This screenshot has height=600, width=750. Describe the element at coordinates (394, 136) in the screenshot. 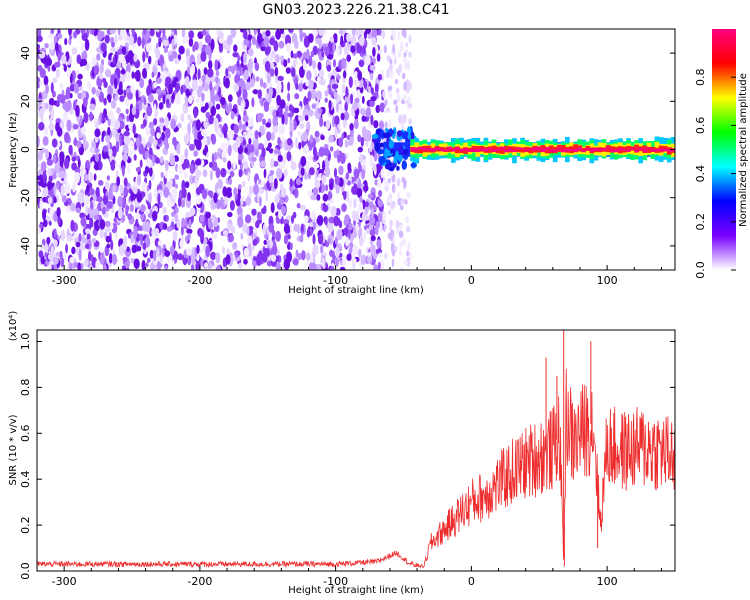

I see `spectrogram-onset-cell` at that location.